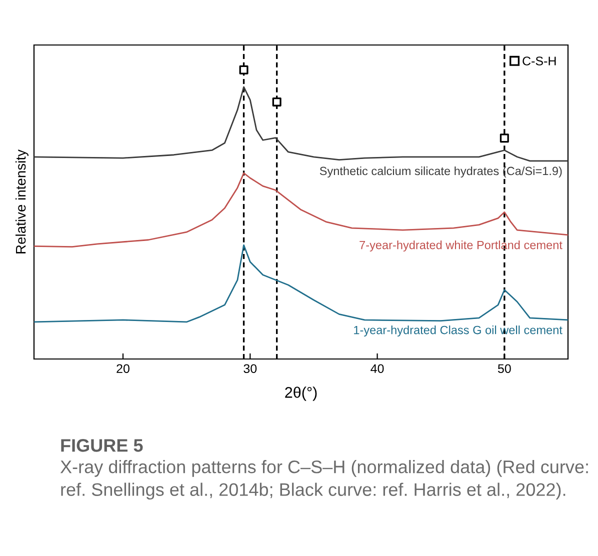 Image resolution: width=598 pixels, height=556 pixels. I want to click on x-tick-label: 50, so click(504, 369).